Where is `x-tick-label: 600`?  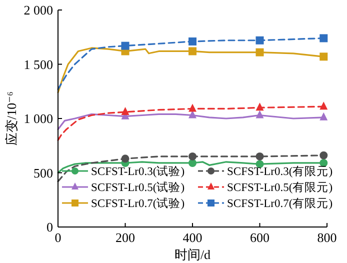
x-tick-label: 600 is located at coordinates (260, 237).